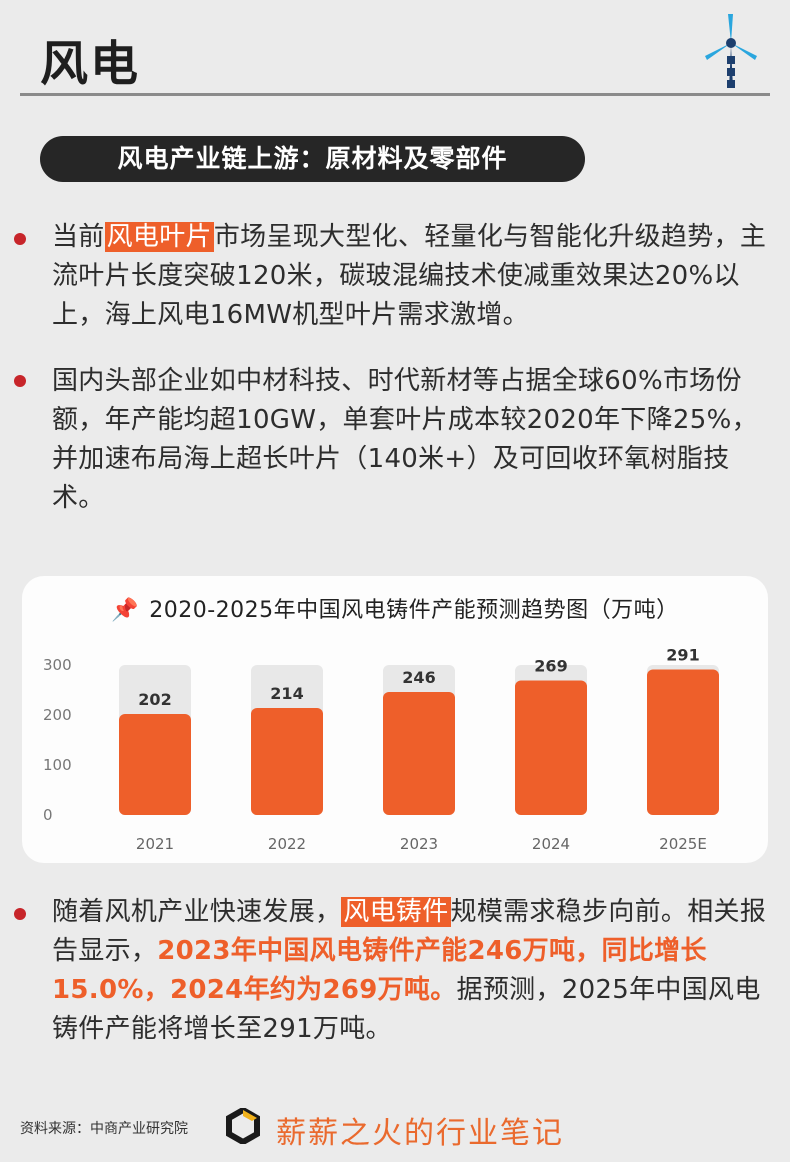 The height and width of the screenshot is (1162, 790). I want to click on x-tick-label: 2024, so click(551, 844).